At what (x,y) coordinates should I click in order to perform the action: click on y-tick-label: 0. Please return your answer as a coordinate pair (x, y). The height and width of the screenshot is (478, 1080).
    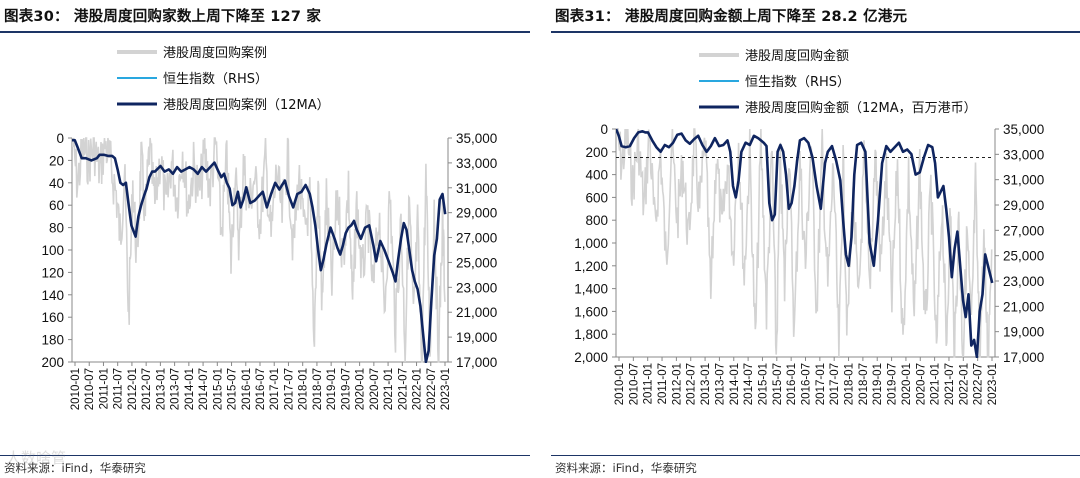
    Looking at the image, I should click on (60, 138).